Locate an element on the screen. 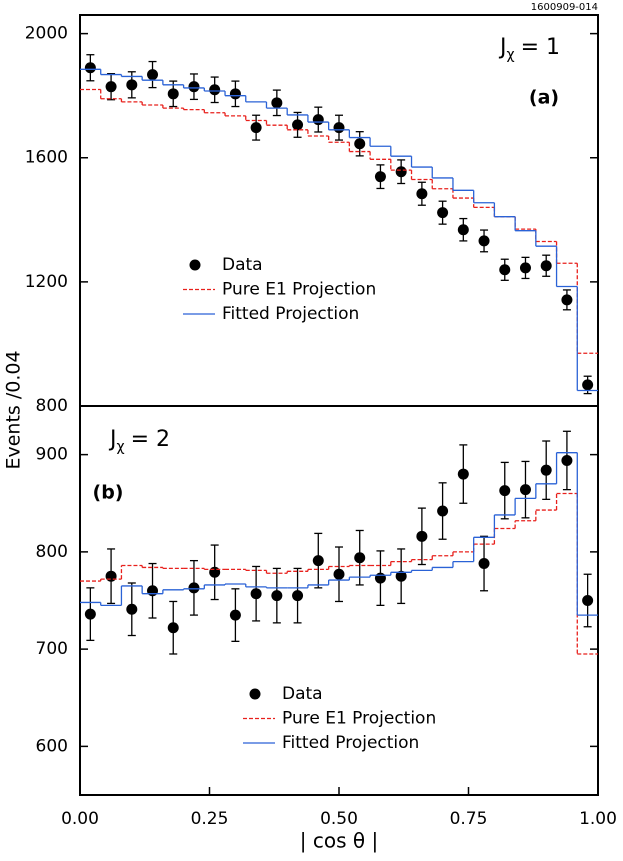 Image resolution: width=623 pixels, height=861 pixels. y-tick-label: 2000 is located at coordinates (46, 34).